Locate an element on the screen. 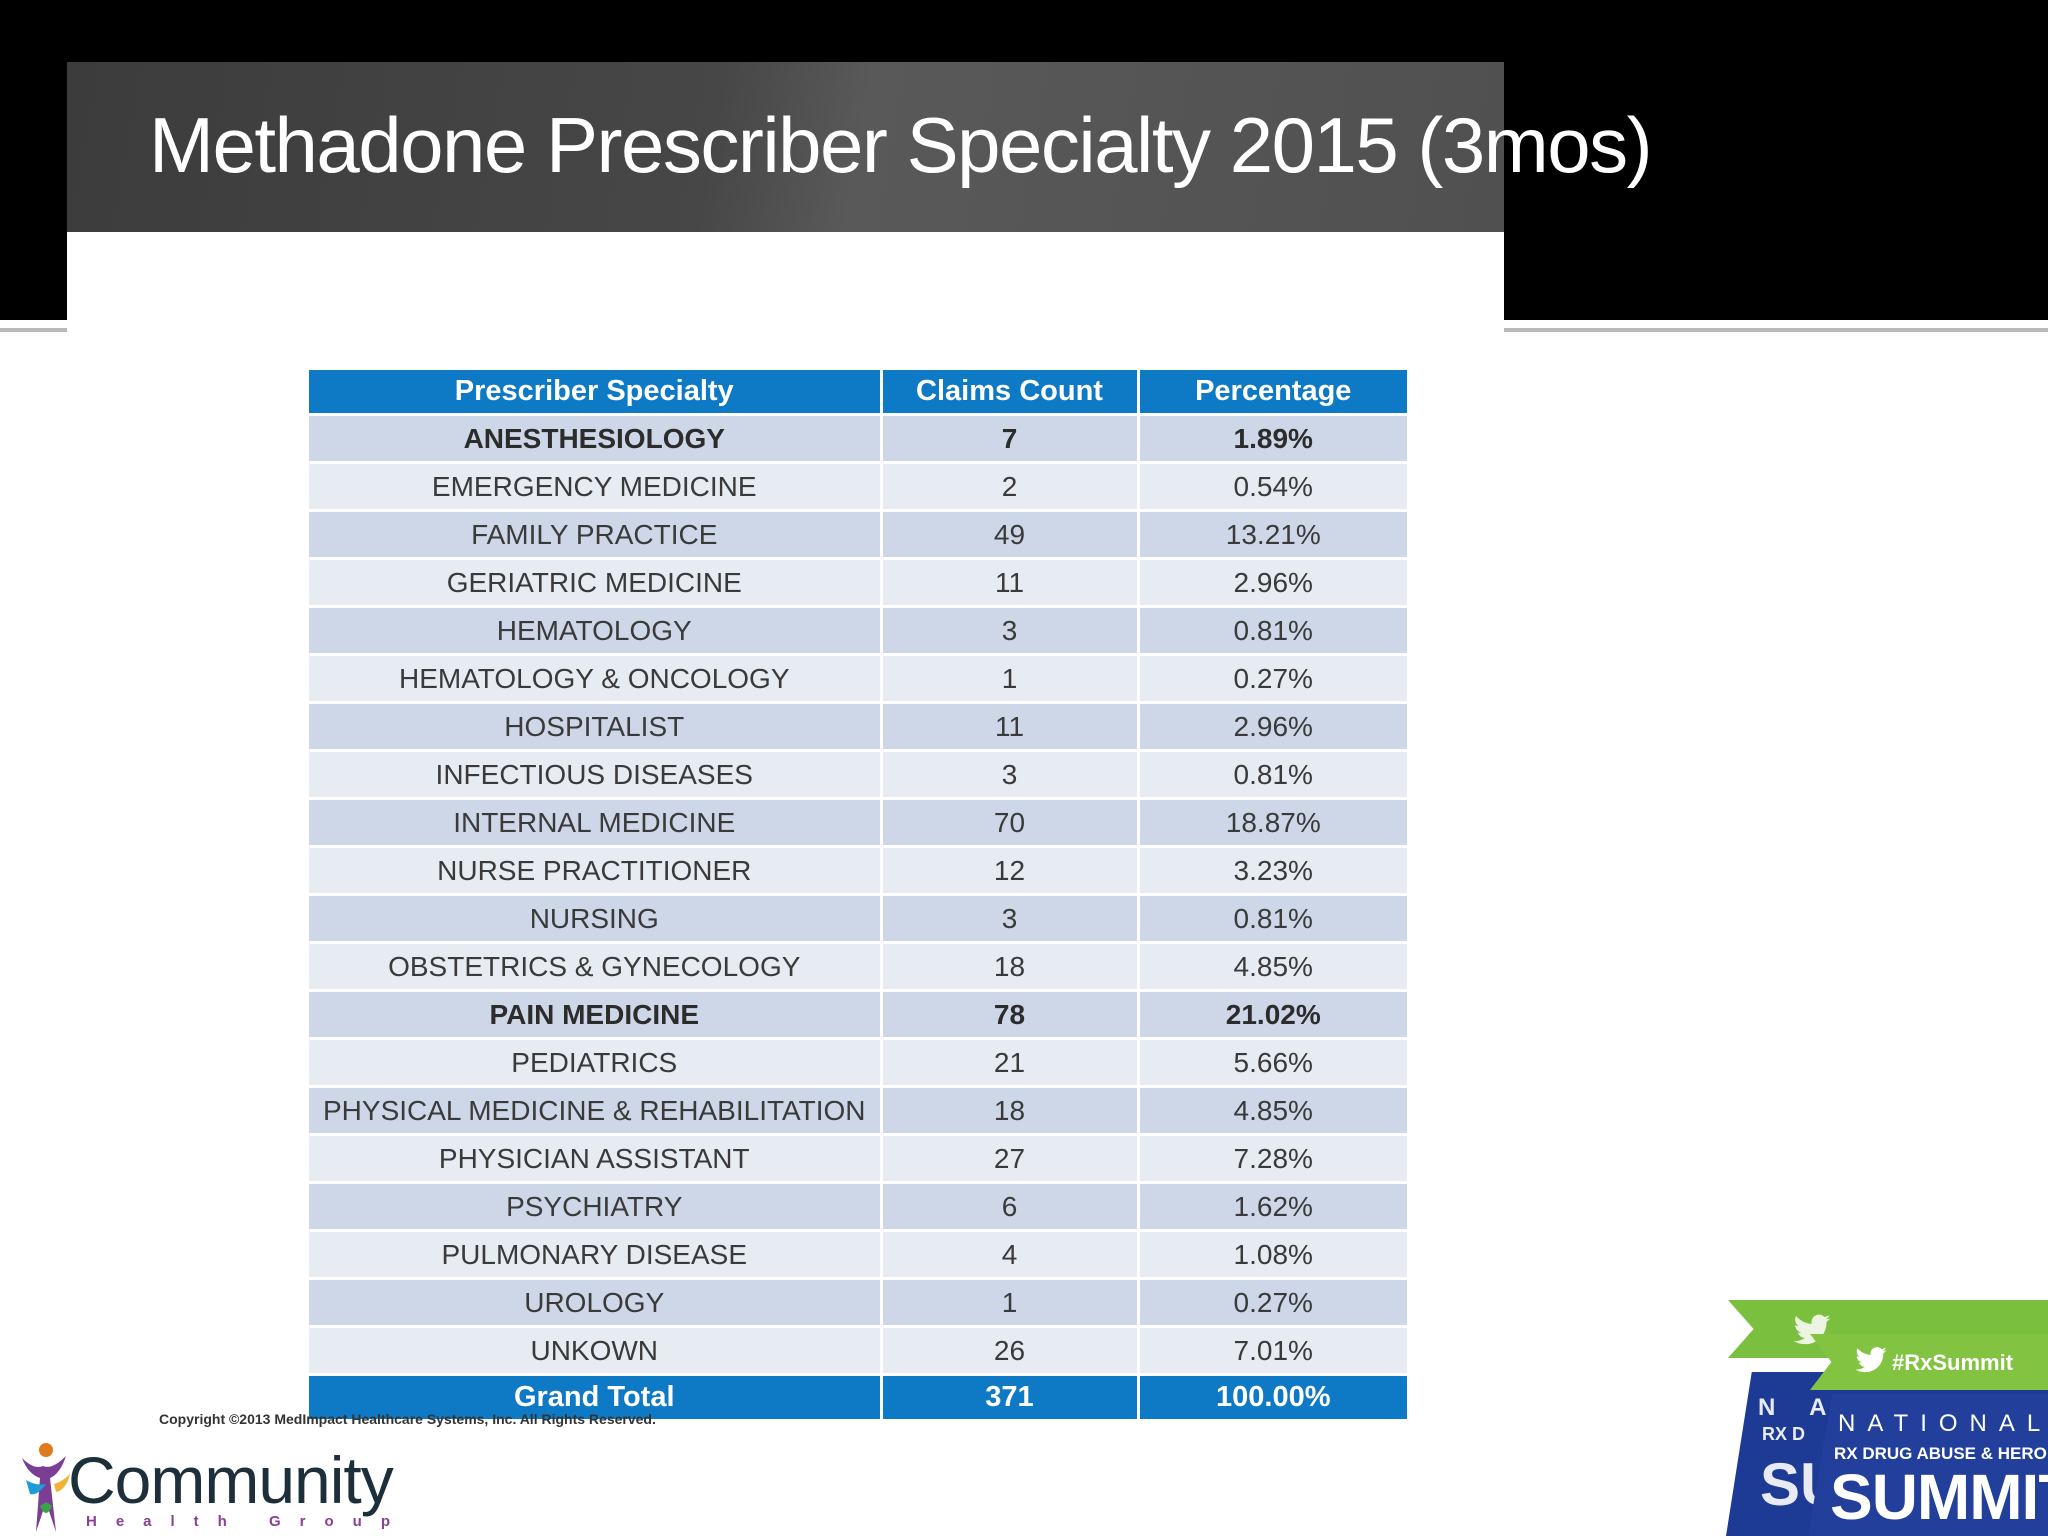 The height and width of the screenshot is (1536, 2048). summit-shield-front is located at coordinates (1928, 1465).